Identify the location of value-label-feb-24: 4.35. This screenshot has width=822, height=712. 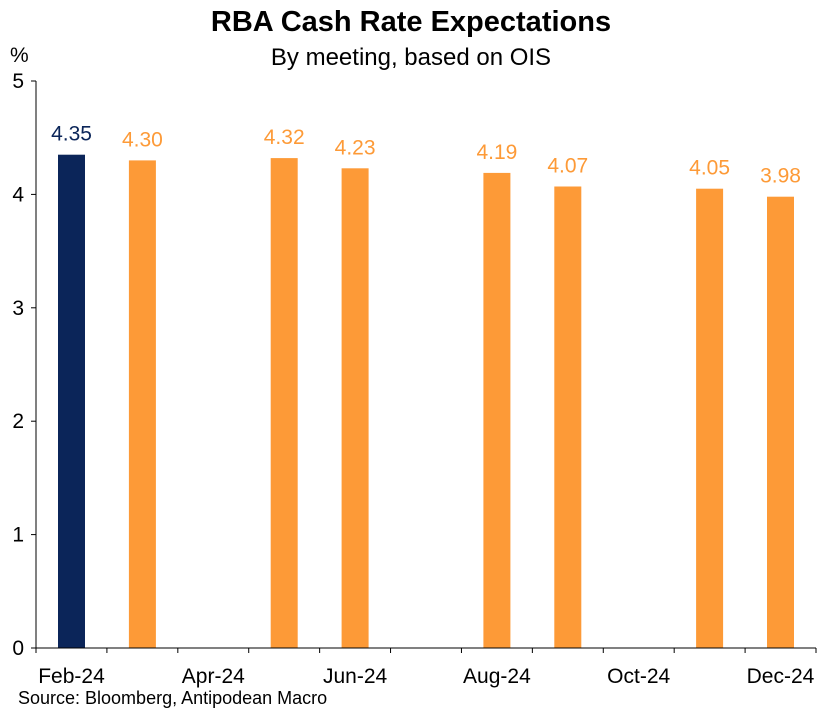
(71, 134).